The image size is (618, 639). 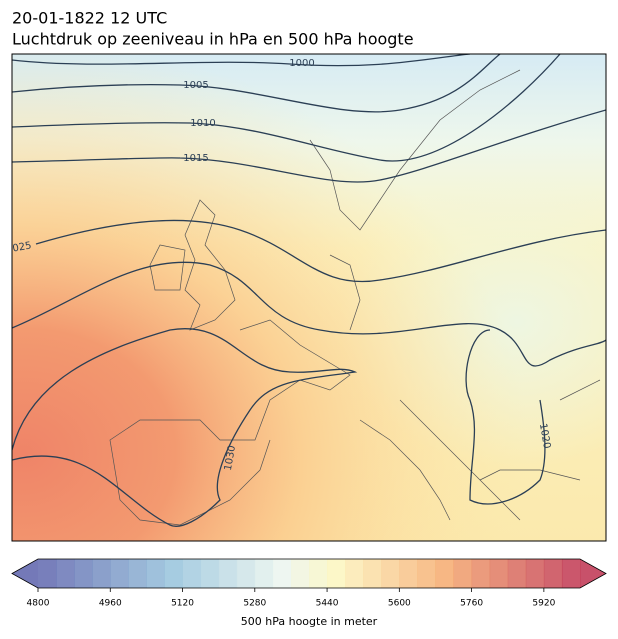 What do you see at coordinates (327, 604) in the screenshot?
I see `colorbar-tick-label: 5440` at bounding box center [327, 604].